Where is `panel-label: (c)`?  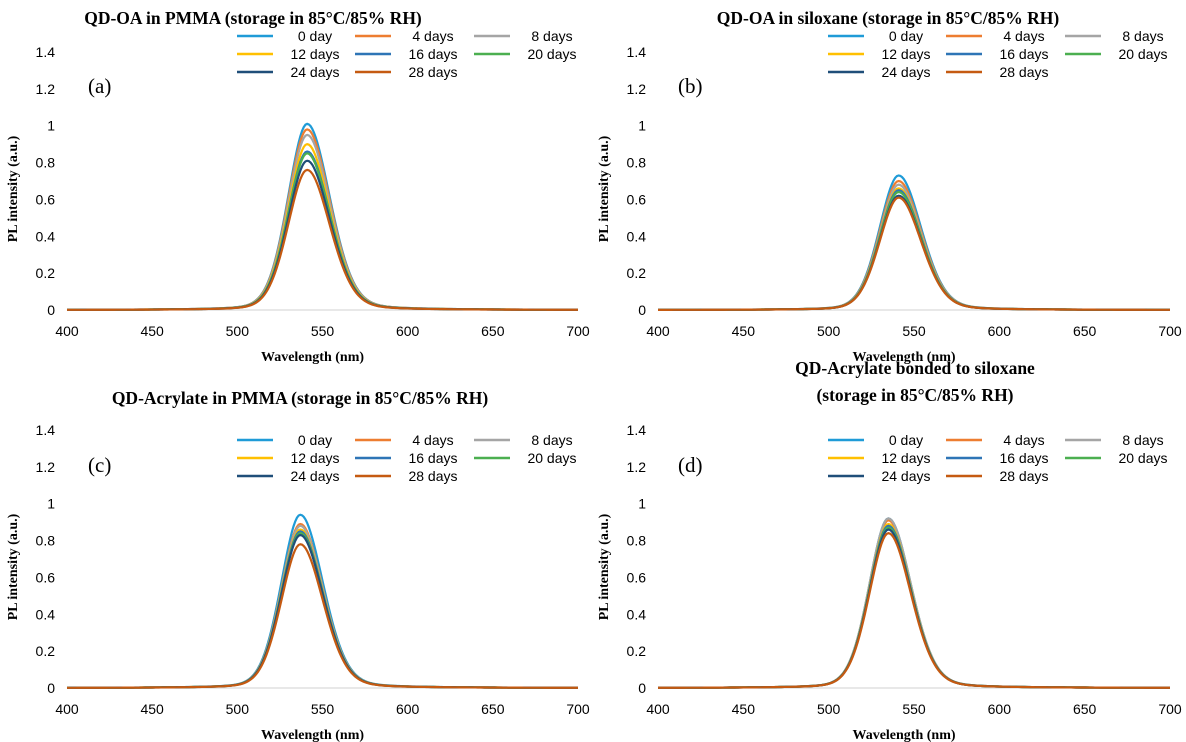 panel-label: (c) is located at coordinates (99, 465).